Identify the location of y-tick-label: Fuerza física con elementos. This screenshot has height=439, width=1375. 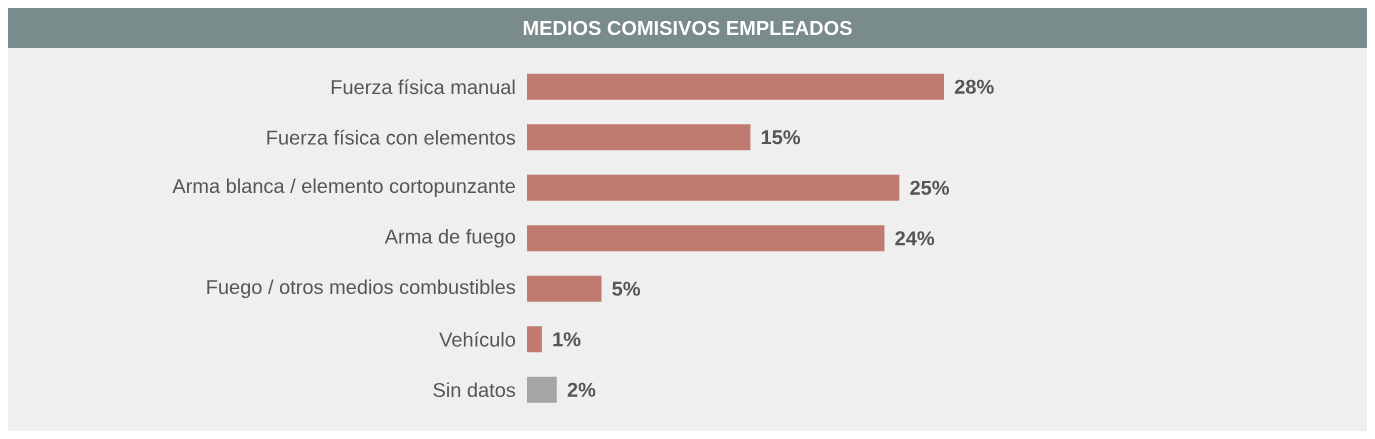
(391, 137).